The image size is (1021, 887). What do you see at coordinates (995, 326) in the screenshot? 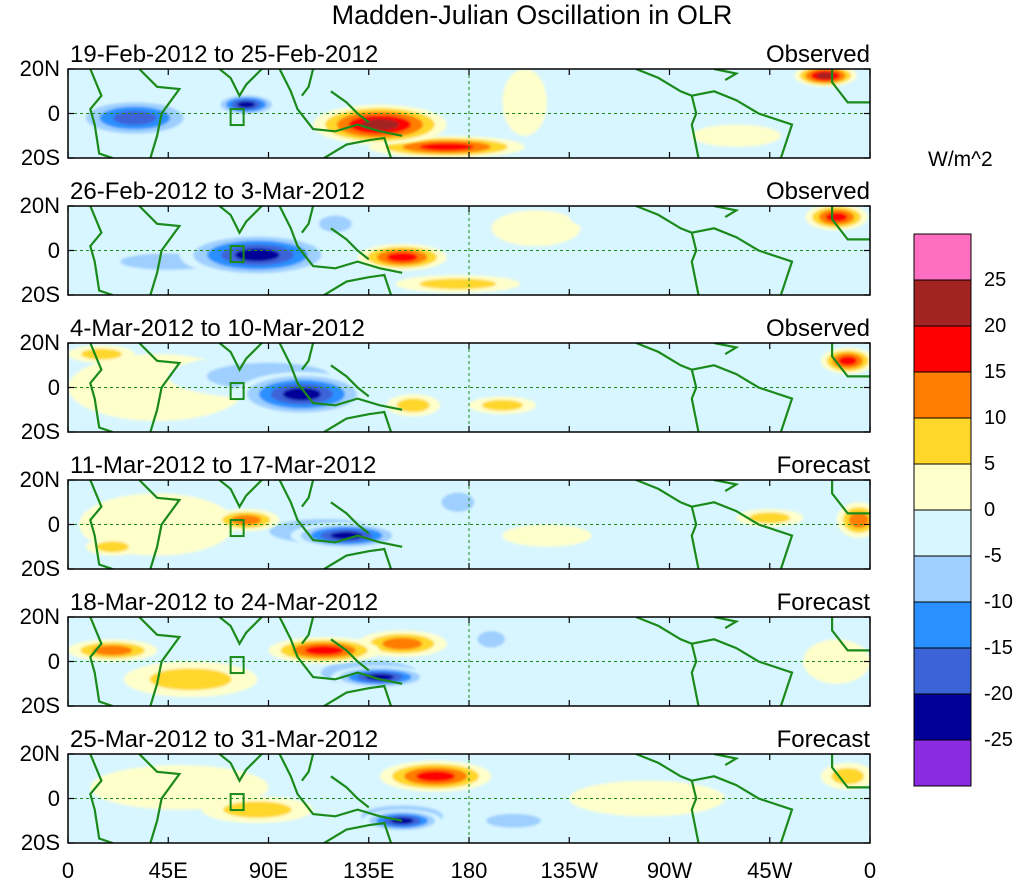
I see `colorbar-label: 20` at bounding box center [995, 326].